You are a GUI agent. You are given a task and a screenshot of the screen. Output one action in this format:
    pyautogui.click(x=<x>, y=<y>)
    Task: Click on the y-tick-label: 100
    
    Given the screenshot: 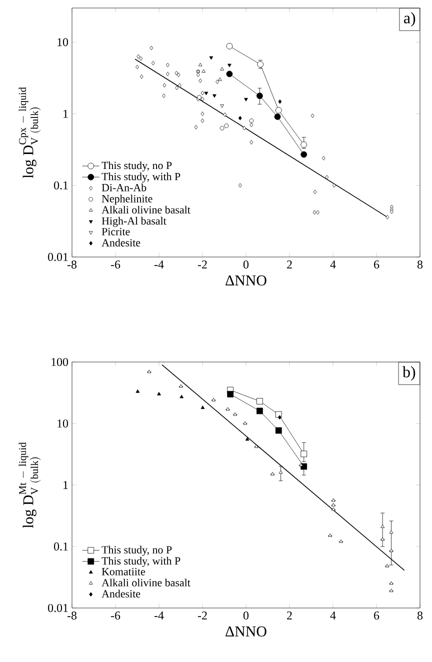 What is the action you would take?
    pyautogui.click(x=60, y=362)
    